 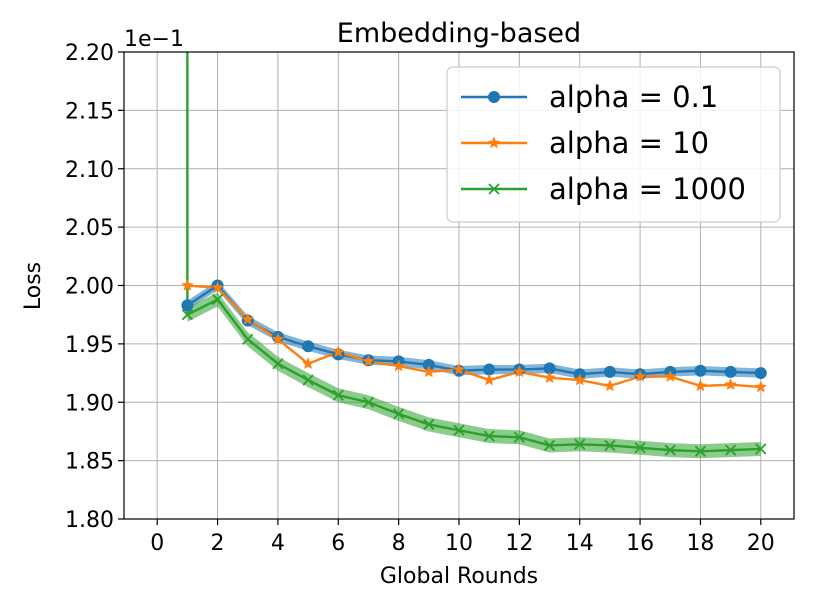 What do you see at coordinates (154, 39) in the screenshot?
I see `y-offset-label: 1e−1` at bounding box center [154, 39].